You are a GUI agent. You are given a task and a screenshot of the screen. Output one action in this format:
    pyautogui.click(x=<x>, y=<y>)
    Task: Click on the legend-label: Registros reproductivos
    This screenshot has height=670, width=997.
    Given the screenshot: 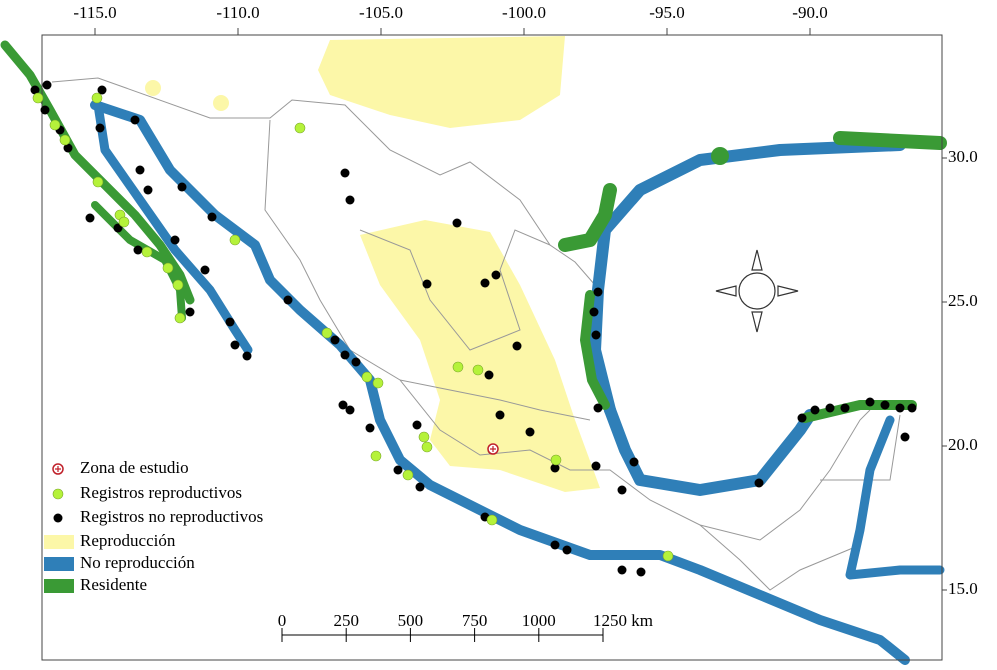 What is the action you would take?
    pyautogui.click(x=161, y=492)
    